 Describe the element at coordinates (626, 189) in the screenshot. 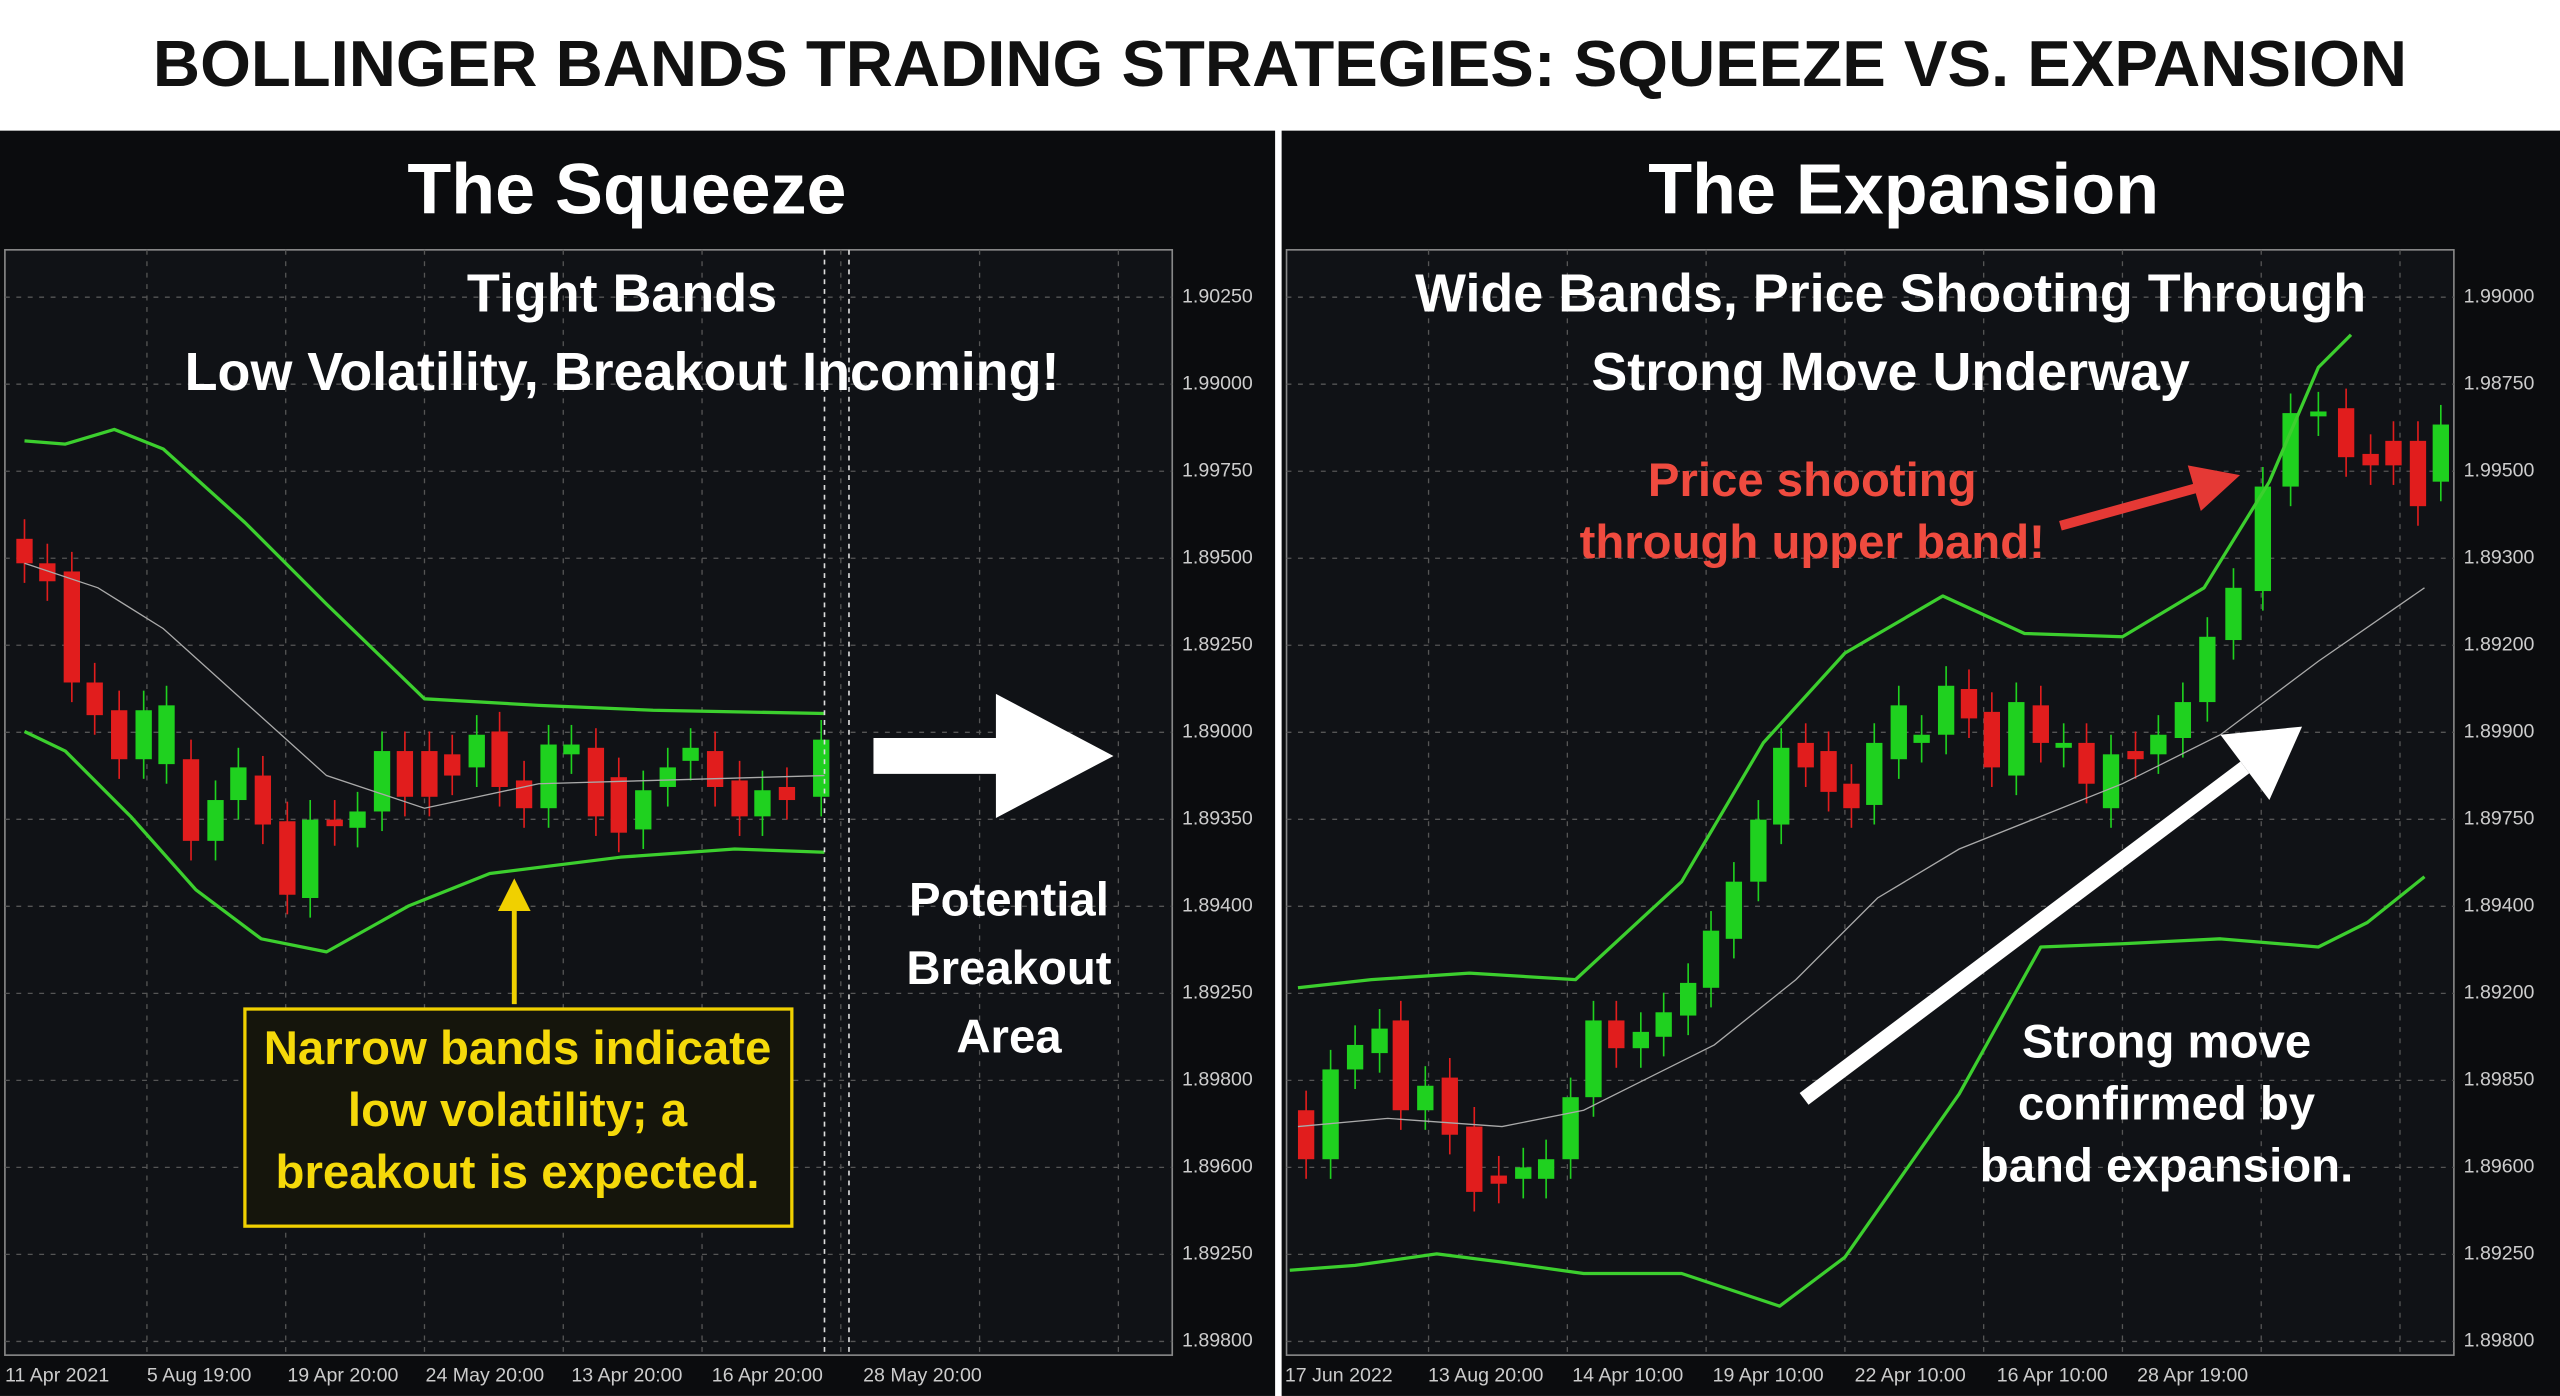

I see `panel-title: The Squeeze` at that location.